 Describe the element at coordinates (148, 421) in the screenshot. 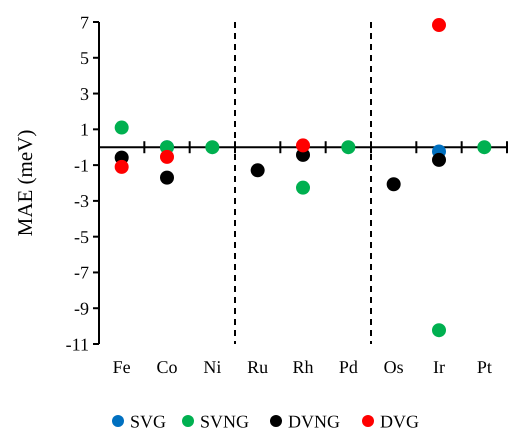

I see `legend-label: SVG` at that location.